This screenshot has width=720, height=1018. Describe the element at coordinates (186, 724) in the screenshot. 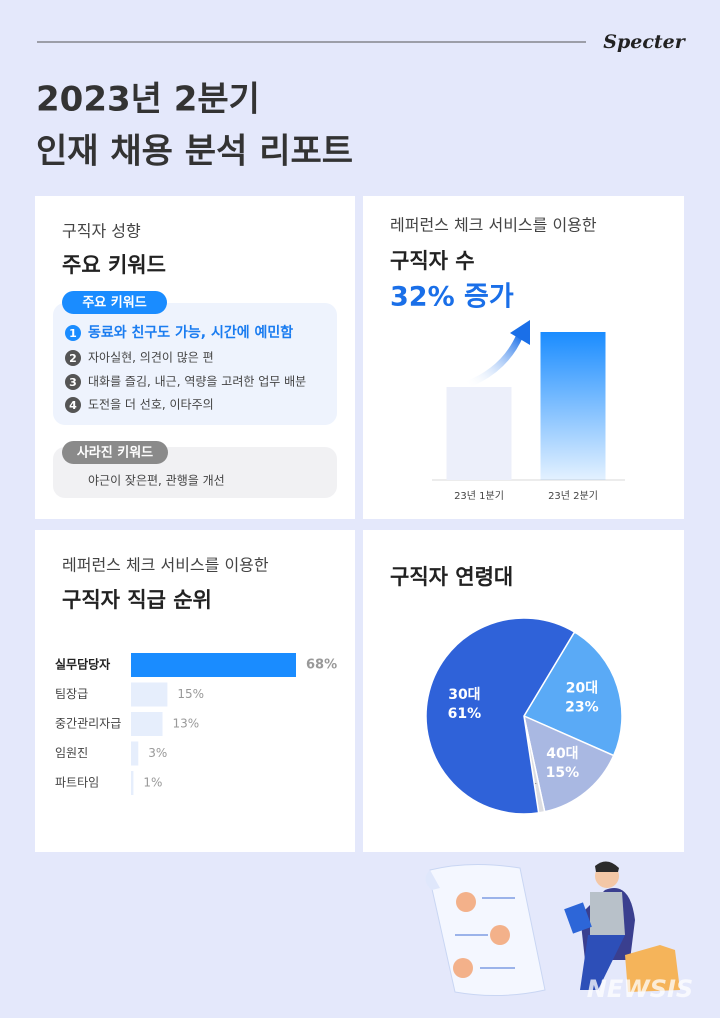

I see `value-label: 13%` at that location.